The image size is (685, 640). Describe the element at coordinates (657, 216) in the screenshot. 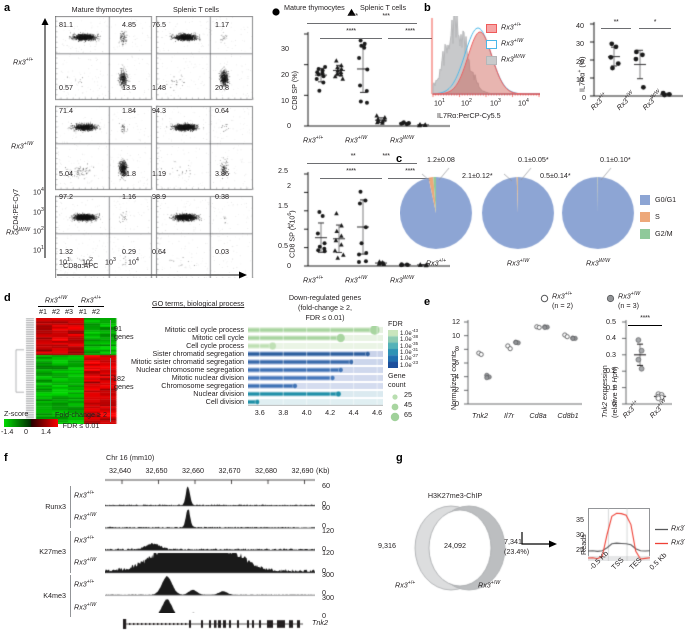

I see `panel-c-legend-label-1: S` at that location.